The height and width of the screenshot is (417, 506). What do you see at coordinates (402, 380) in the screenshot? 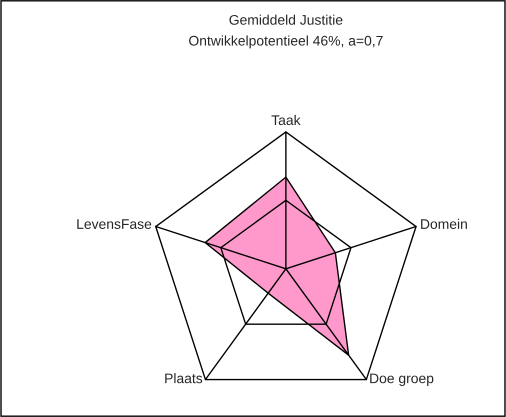
I see `spoke-label: Doe groep` at bounding box center [402, 380].